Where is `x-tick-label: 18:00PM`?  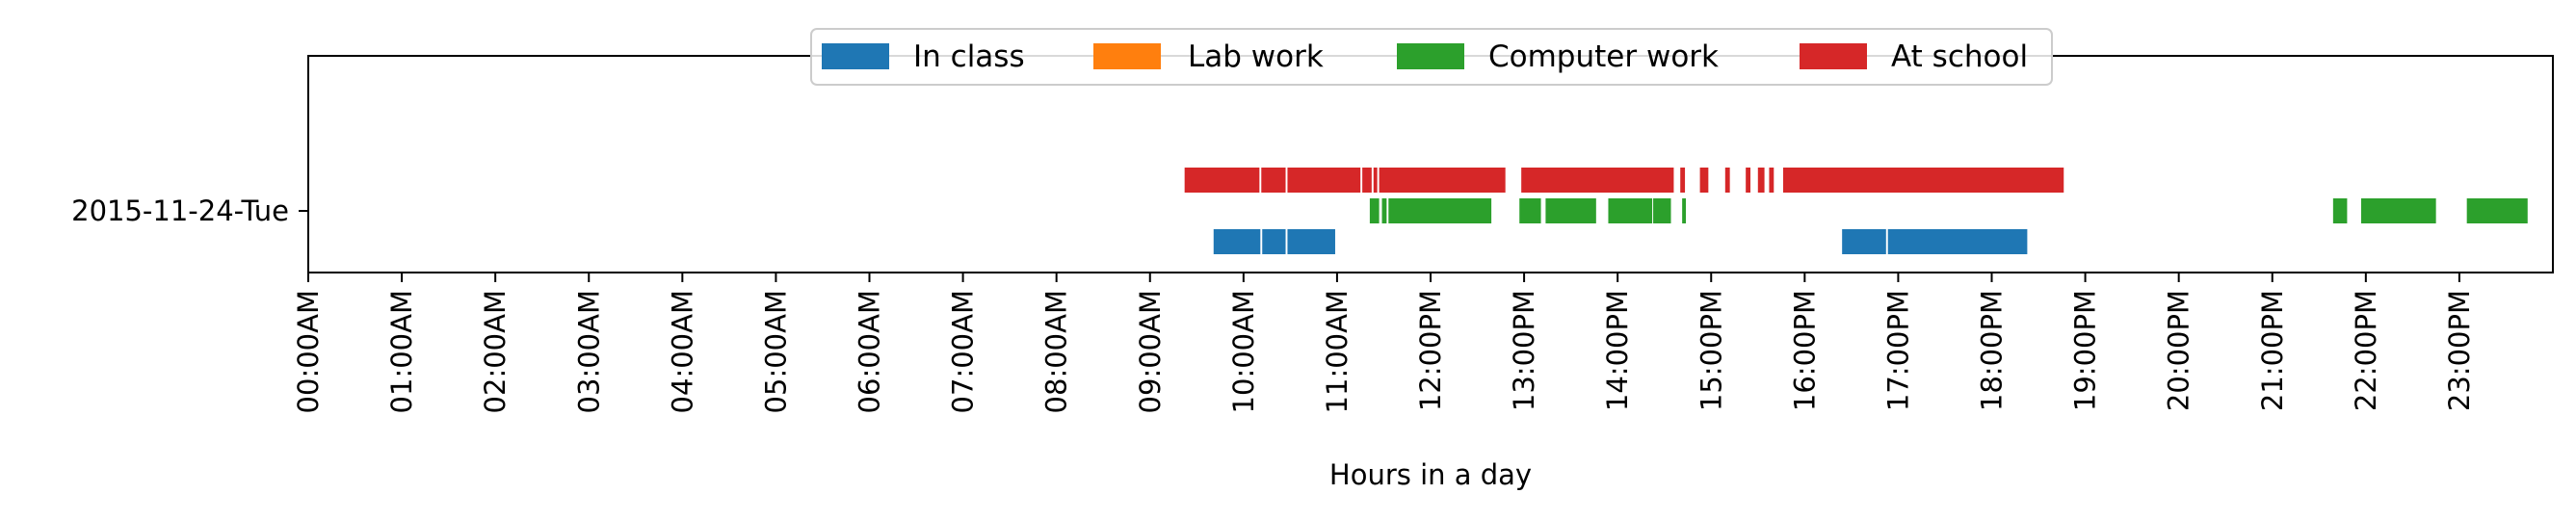
x-tick-label: 18:00PM is located at coordinates (1992, 351).